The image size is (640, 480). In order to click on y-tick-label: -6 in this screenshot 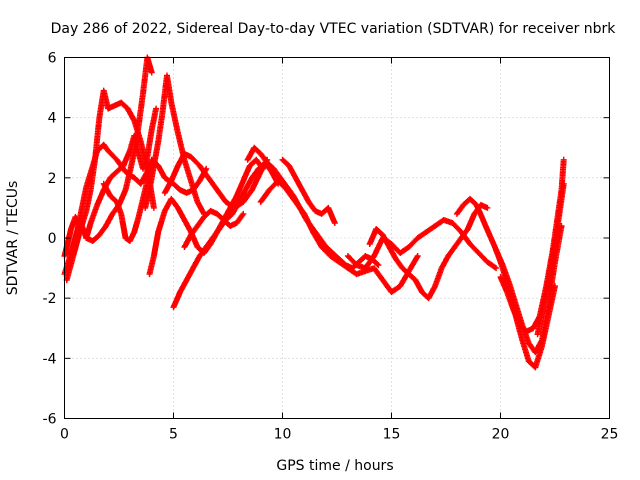, I will do `click(50, 420)`.